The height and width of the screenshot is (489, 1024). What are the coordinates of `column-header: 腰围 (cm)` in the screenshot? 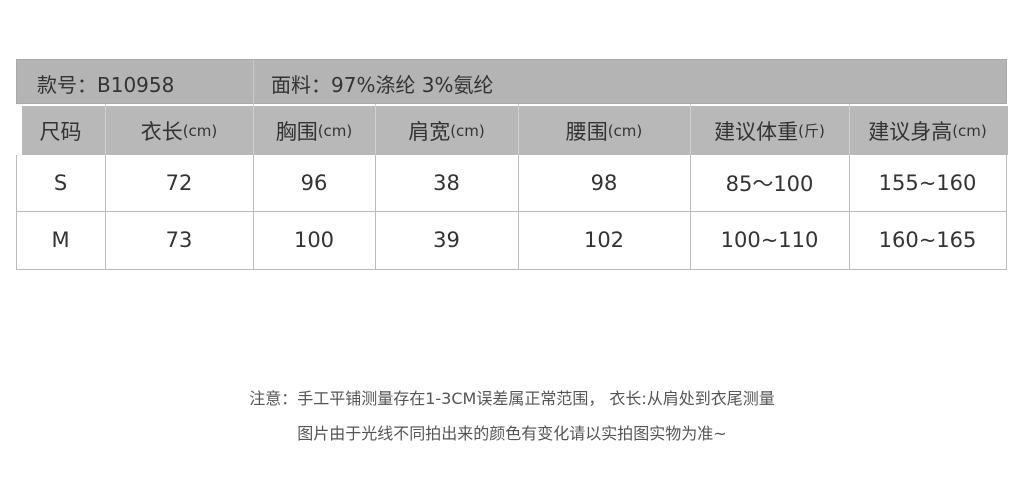 It's located at (604, 130).